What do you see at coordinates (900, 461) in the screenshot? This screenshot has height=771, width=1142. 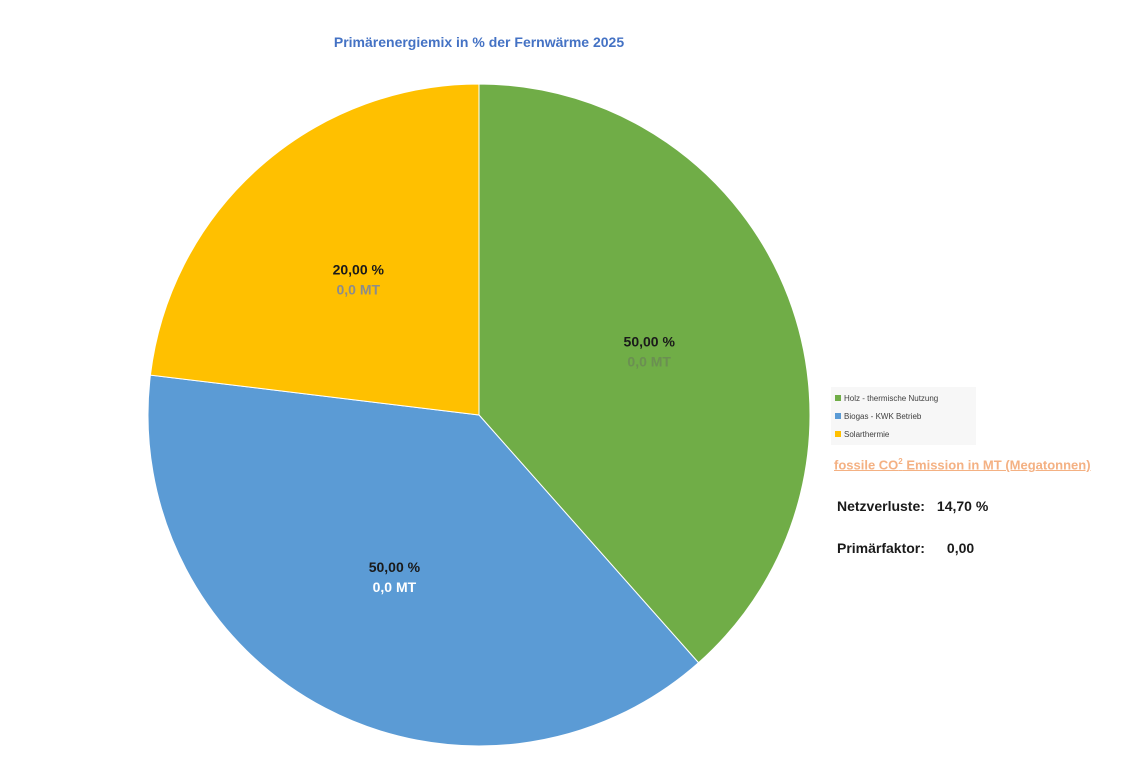 I see `co2-link-superscript: 2` at bounding box center [900, 461].